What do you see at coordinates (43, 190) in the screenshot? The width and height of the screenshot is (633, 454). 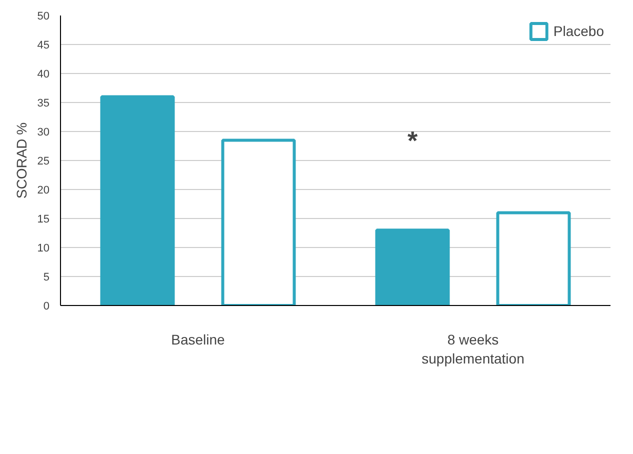 I see `y-tick-label: 20` at bounding box center [43, 190].